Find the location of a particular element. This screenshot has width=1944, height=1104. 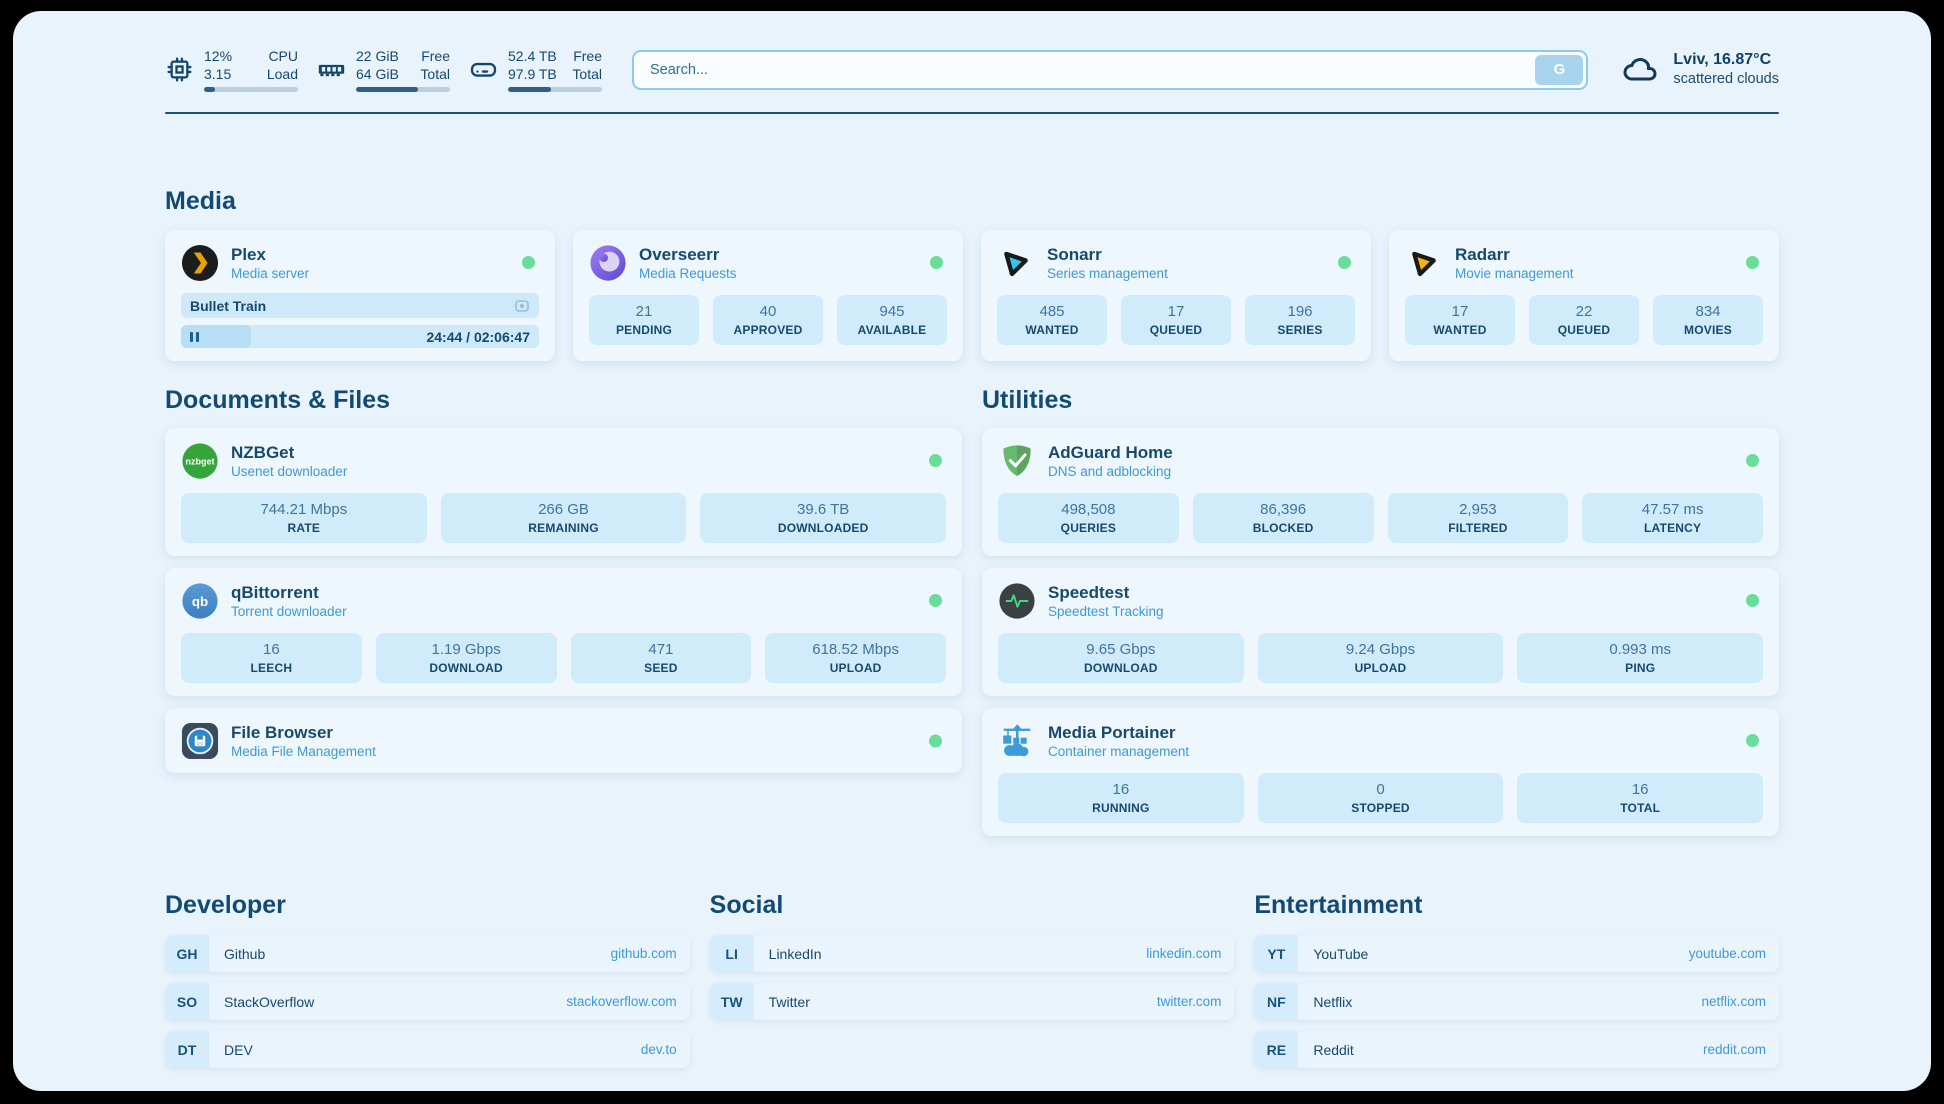

bookmark-stackoverflow: SO StackOverflow stackoverflow.com is located at coordinates (427, 1001).